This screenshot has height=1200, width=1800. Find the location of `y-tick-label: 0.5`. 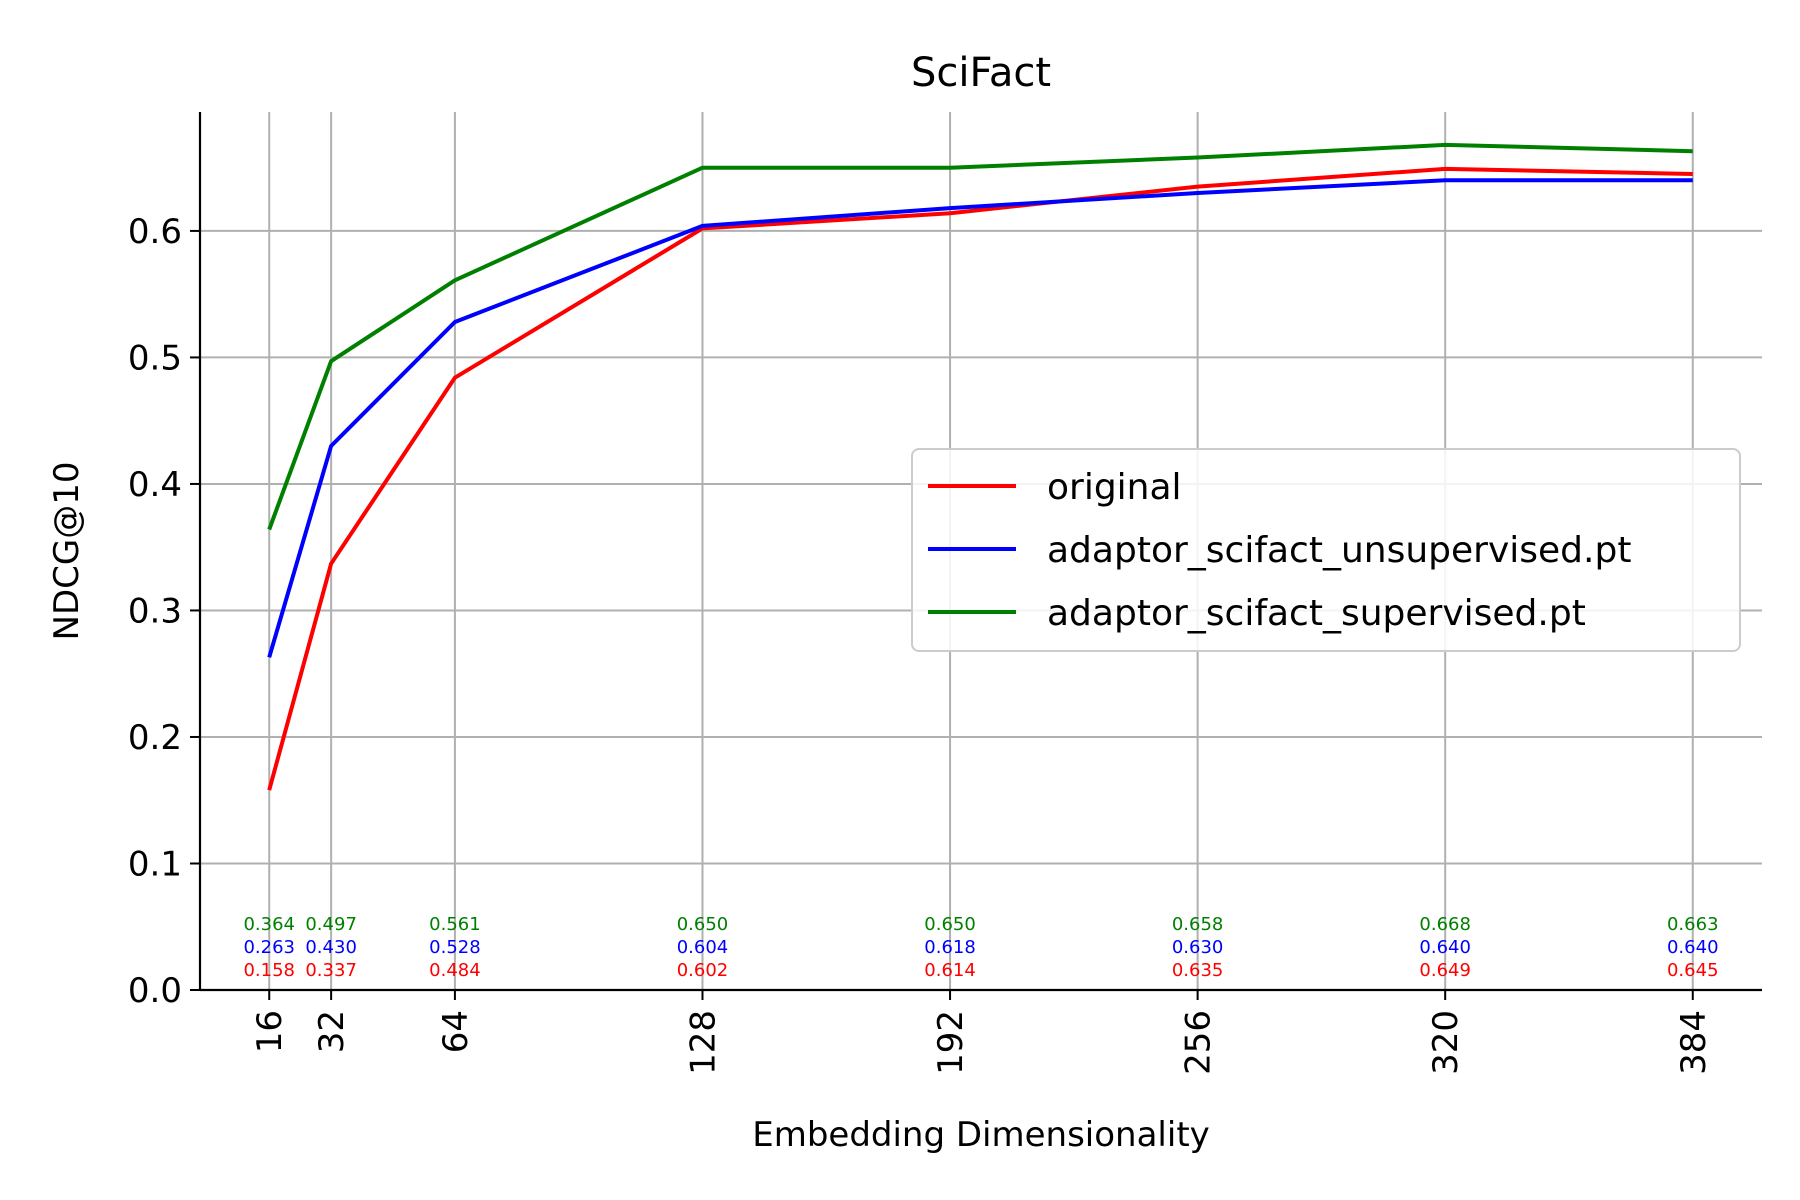

y-tick-label: 0.5 is located at coordinates (155, 358).